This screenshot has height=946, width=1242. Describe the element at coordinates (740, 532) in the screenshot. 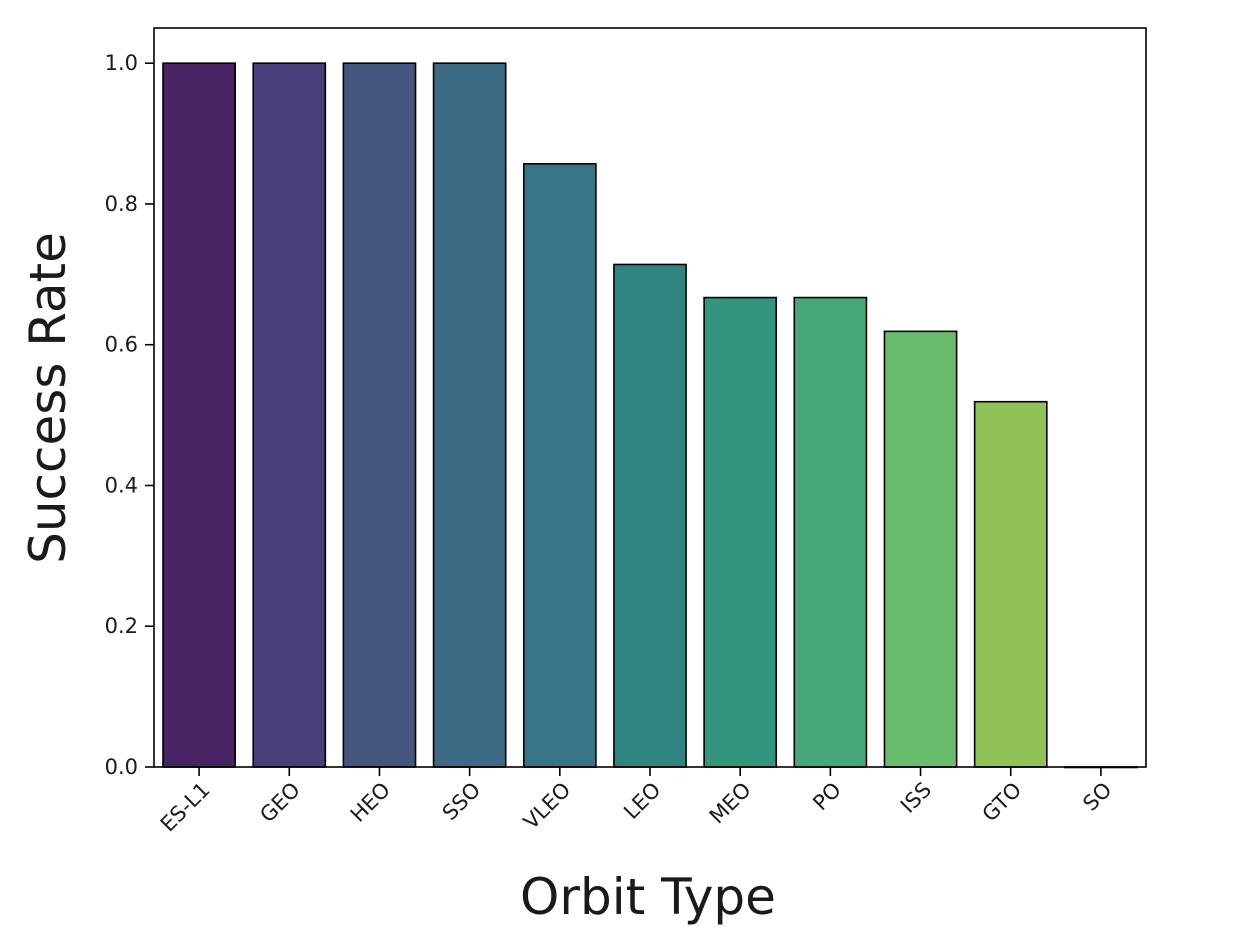

I see `bar-meo` at that location.